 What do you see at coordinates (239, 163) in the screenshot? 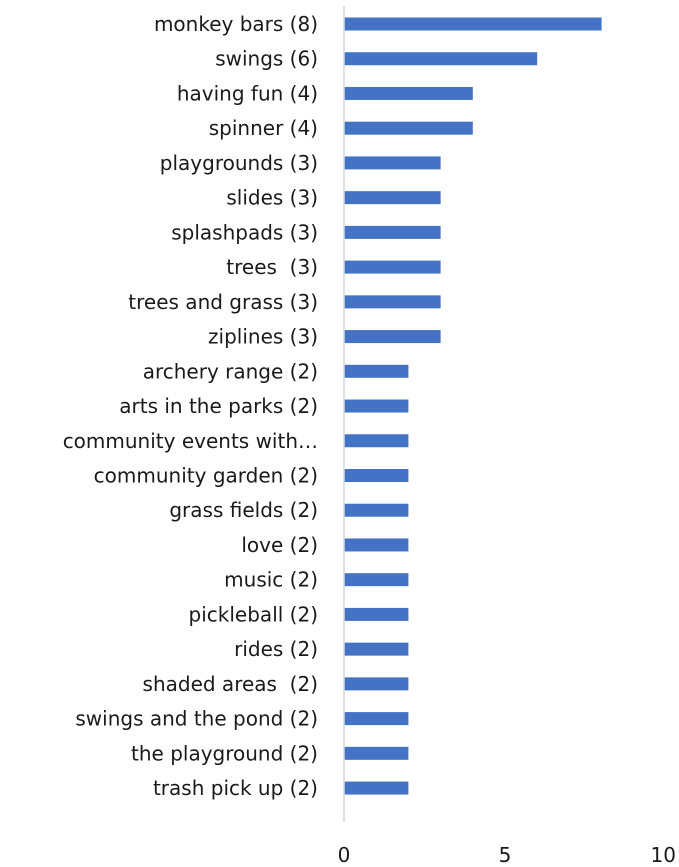
I see `category-label: playgrounds (3)` at bounding box center [239, 163].